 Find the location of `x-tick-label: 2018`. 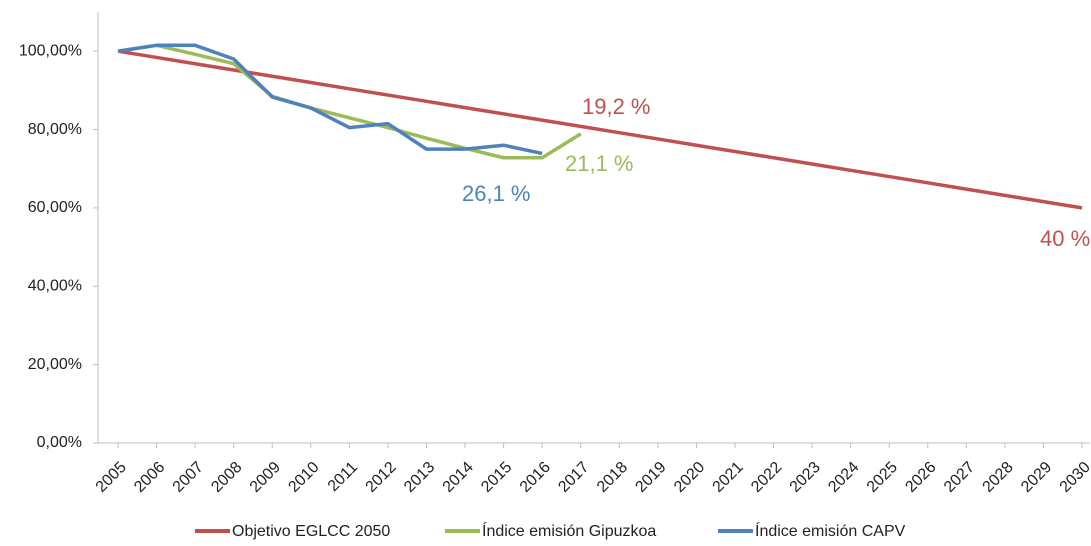

x-tick-label: 2018 is located at coordinates (612, 477).